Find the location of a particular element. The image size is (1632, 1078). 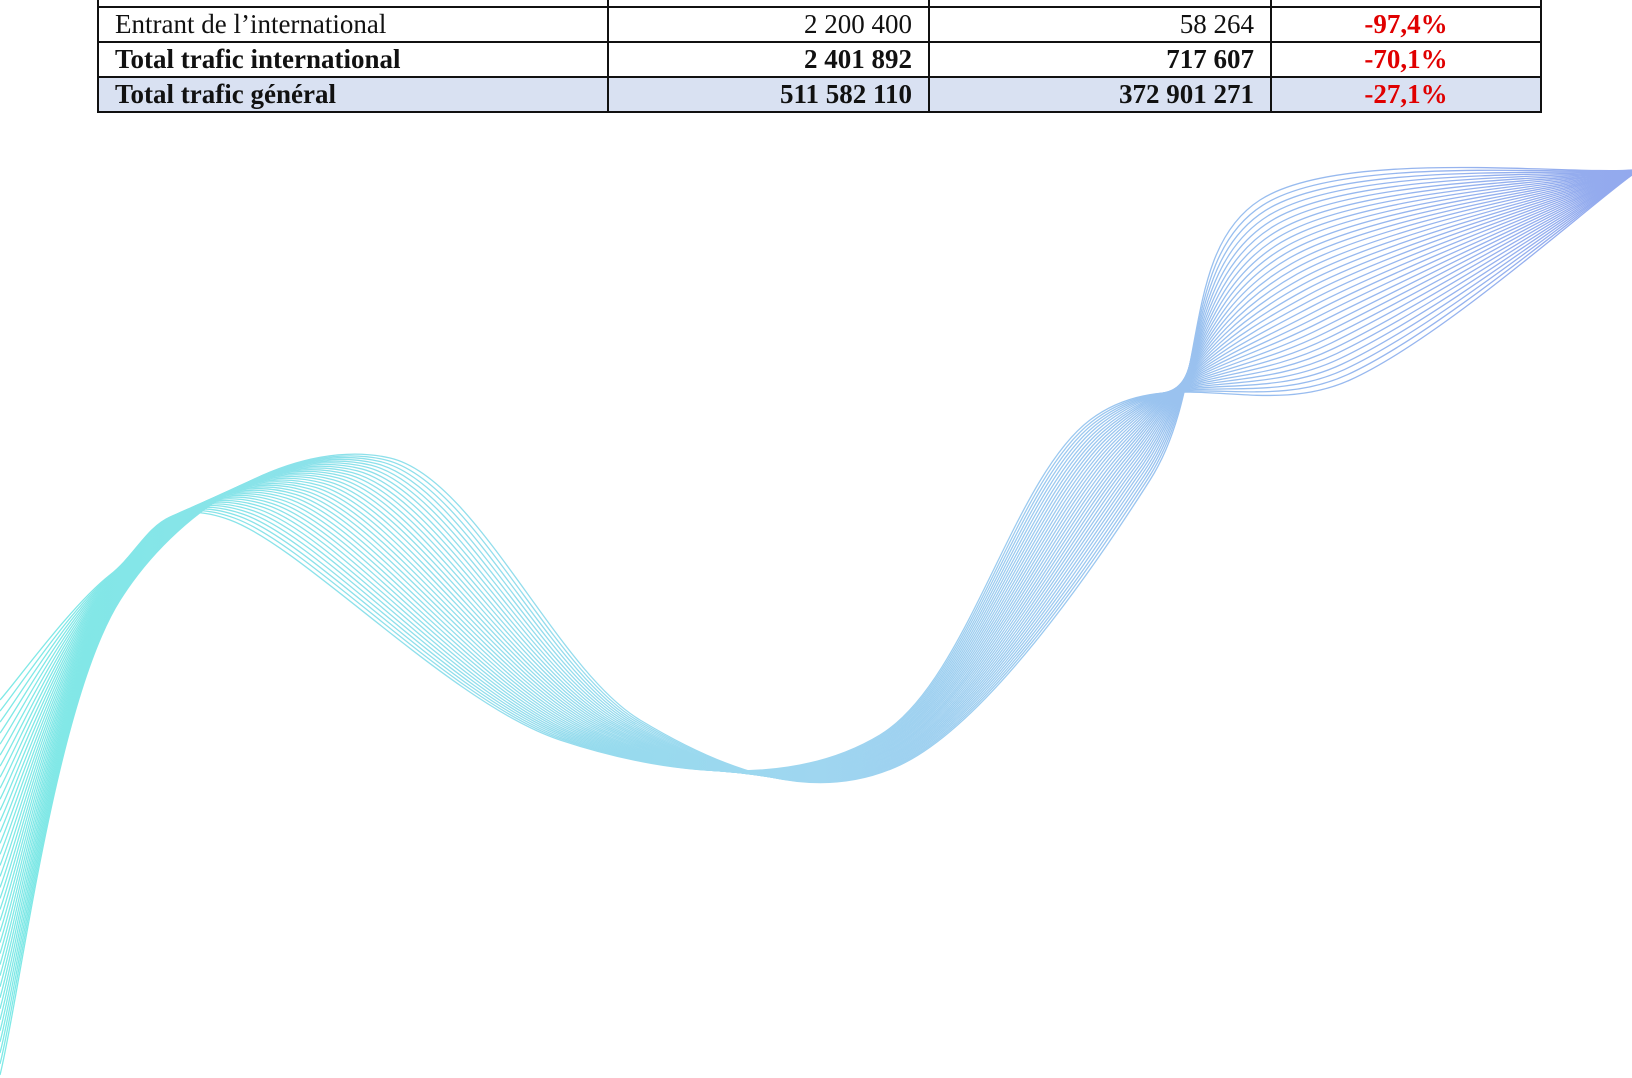

table-cell: 717 607 is located at coordinates (1100, 59).